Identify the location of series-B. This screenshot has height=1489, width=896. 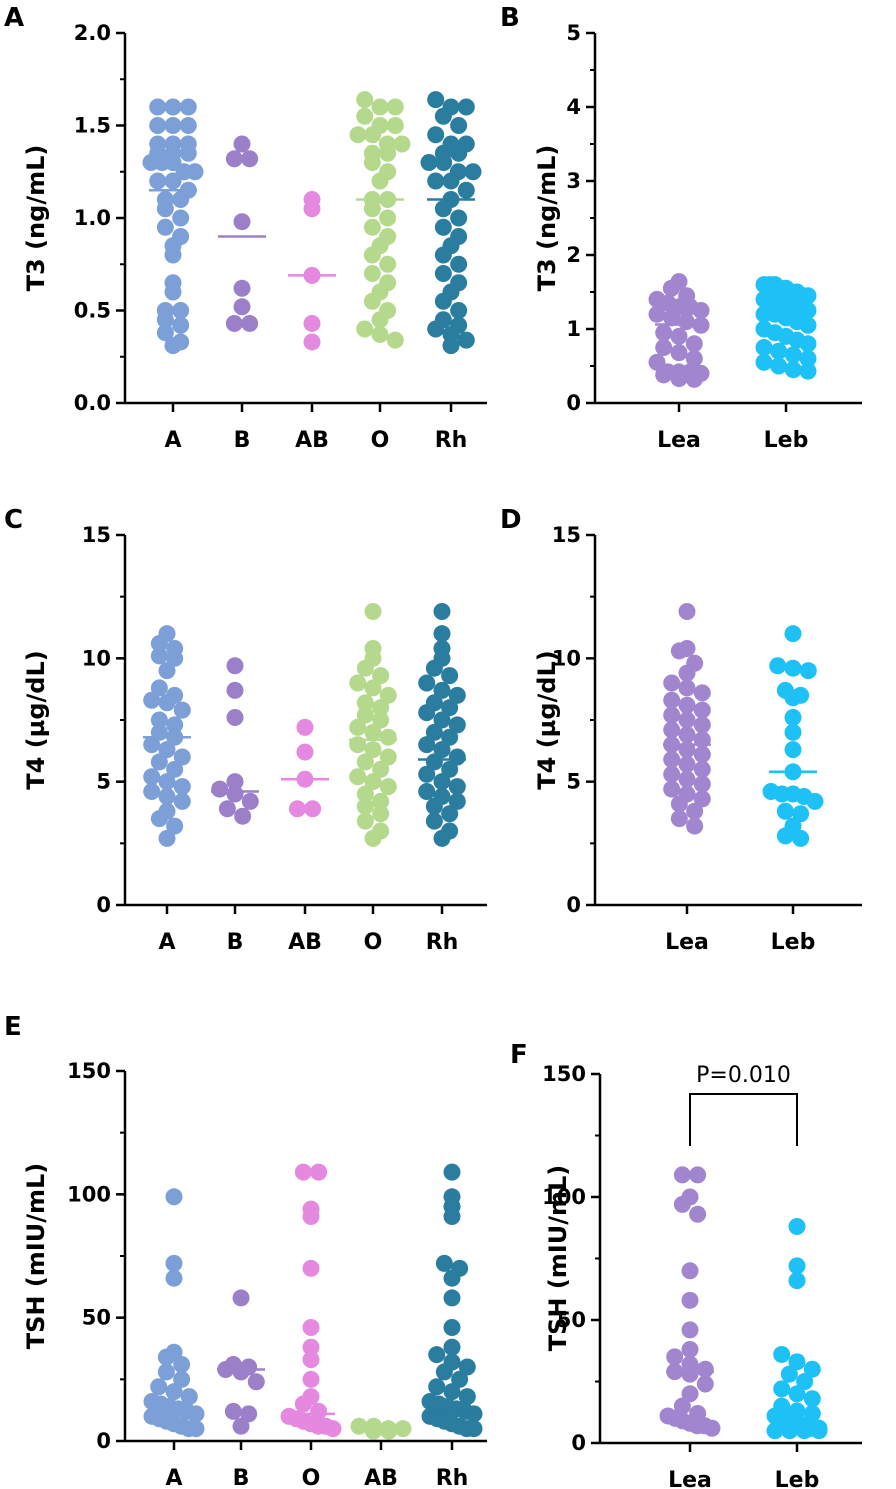
(241, 1362).